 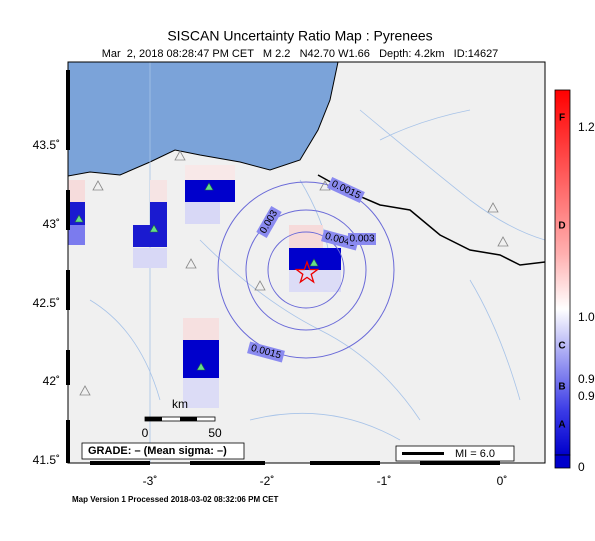 I want to click on lat-label: 43.5˚, so click(x=46, y=145).